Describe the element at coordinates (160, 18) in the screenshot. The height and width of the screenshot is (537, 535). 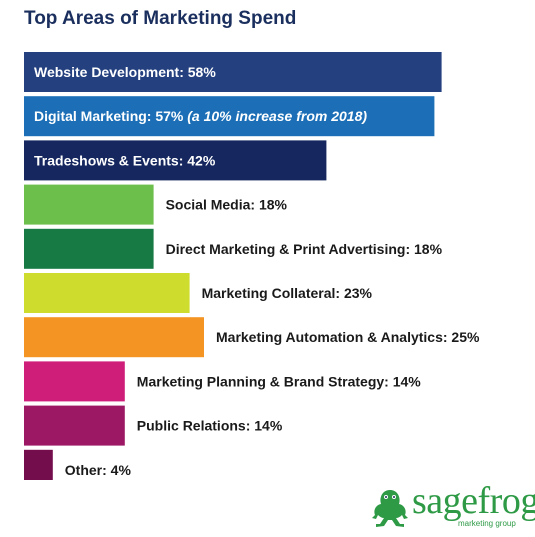
I see `chart-title: Top Areas of Marketing Spend` at that location.